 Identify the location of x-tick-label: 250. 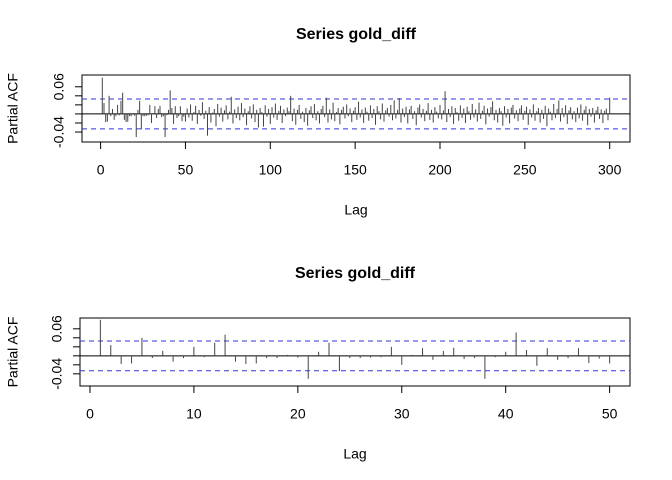
(525, 170).